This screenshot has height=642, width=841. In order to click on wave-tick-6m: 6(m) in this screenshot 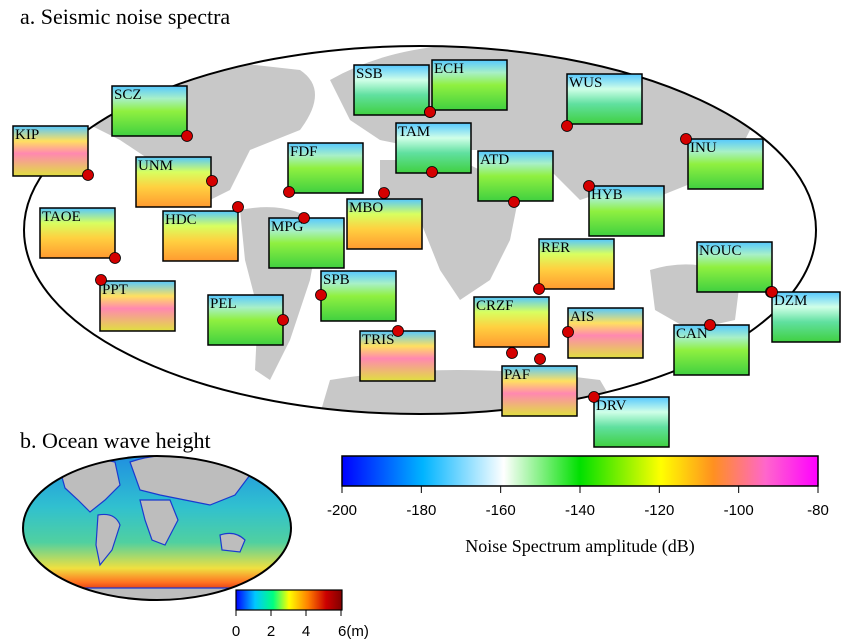, I will do `click(353, 631)`.